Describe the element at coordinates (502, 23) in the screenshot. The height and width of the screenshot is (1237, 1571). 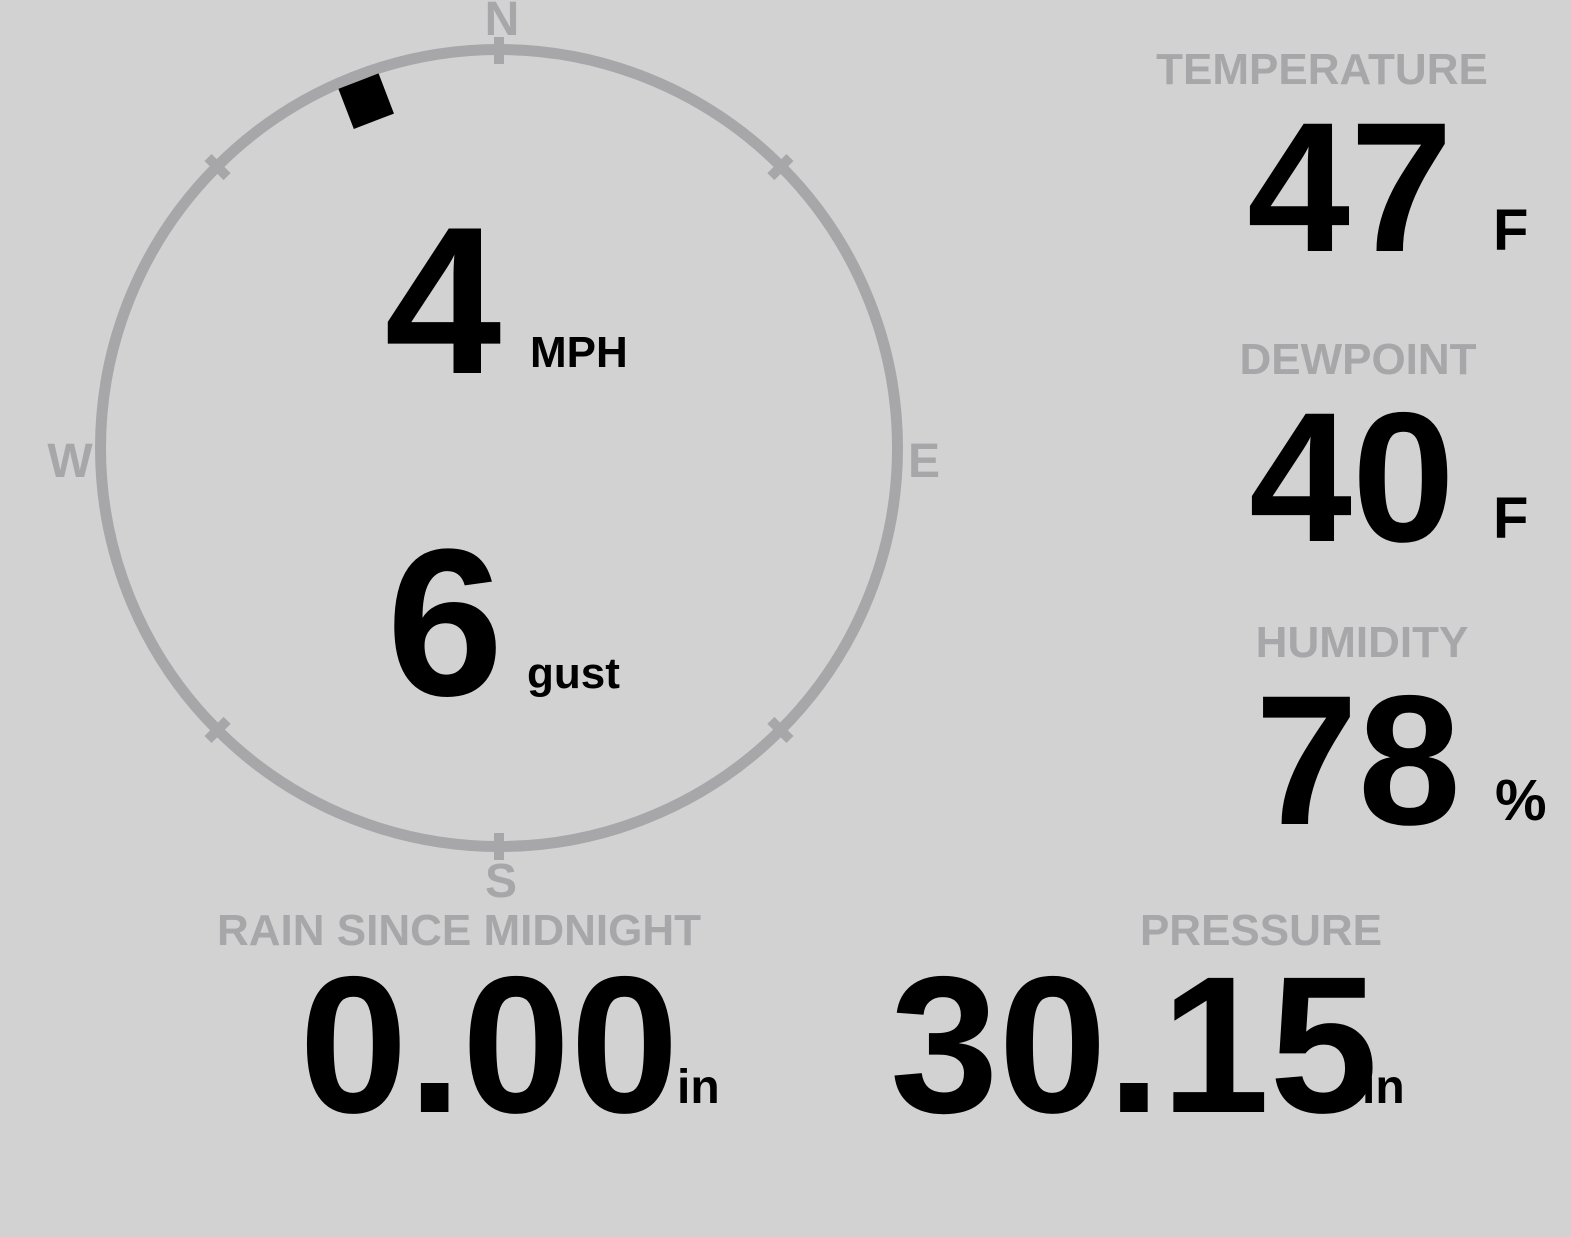
I see `compass-label-north: N` at that location.